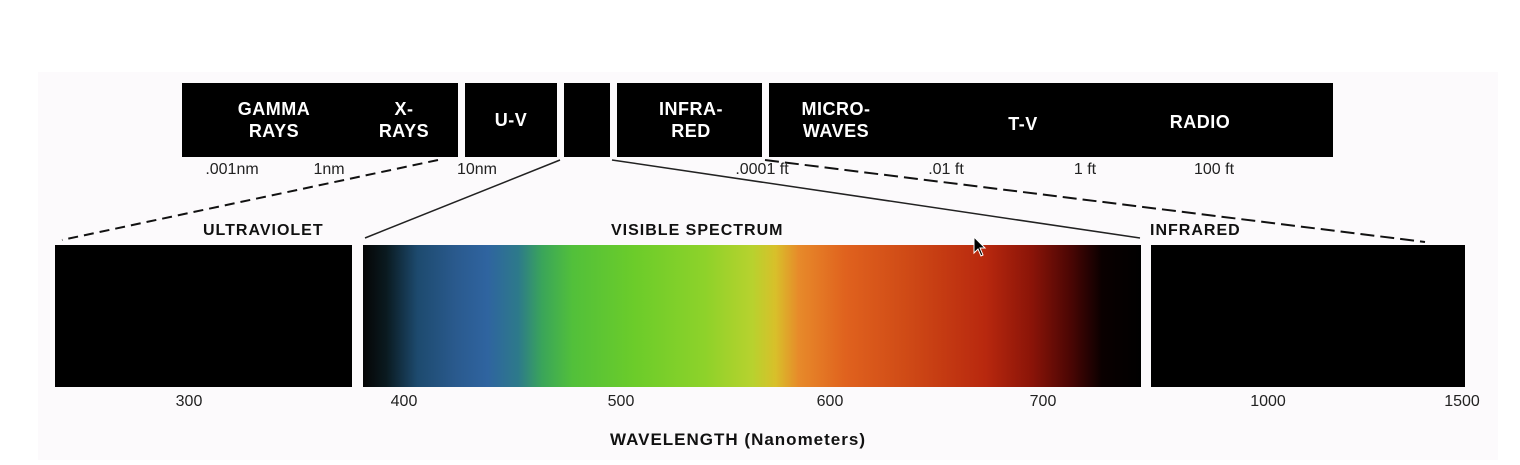  I want to click on uv-label: U-V, so click(511, 120).